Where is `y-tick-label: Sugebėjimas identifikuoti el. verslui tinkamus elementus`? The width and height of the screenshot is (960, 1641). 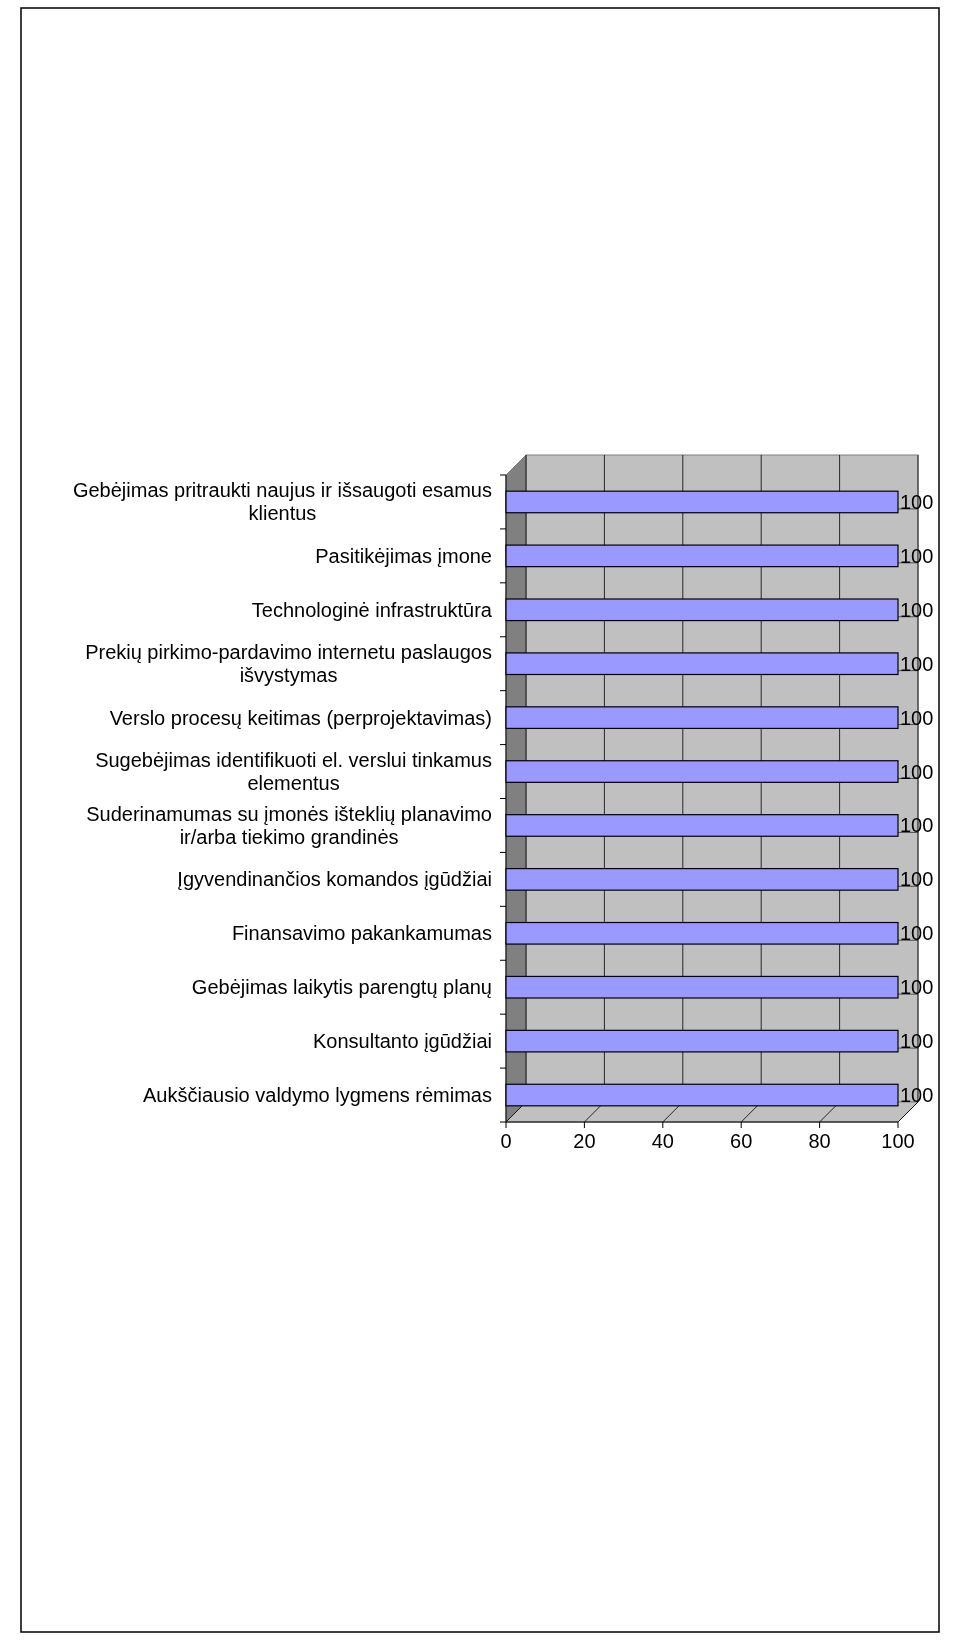 y-tick-label: Sugebėjimas identifikuoti el. verslui tinkamus elementus is located at coordinates (293, 772).